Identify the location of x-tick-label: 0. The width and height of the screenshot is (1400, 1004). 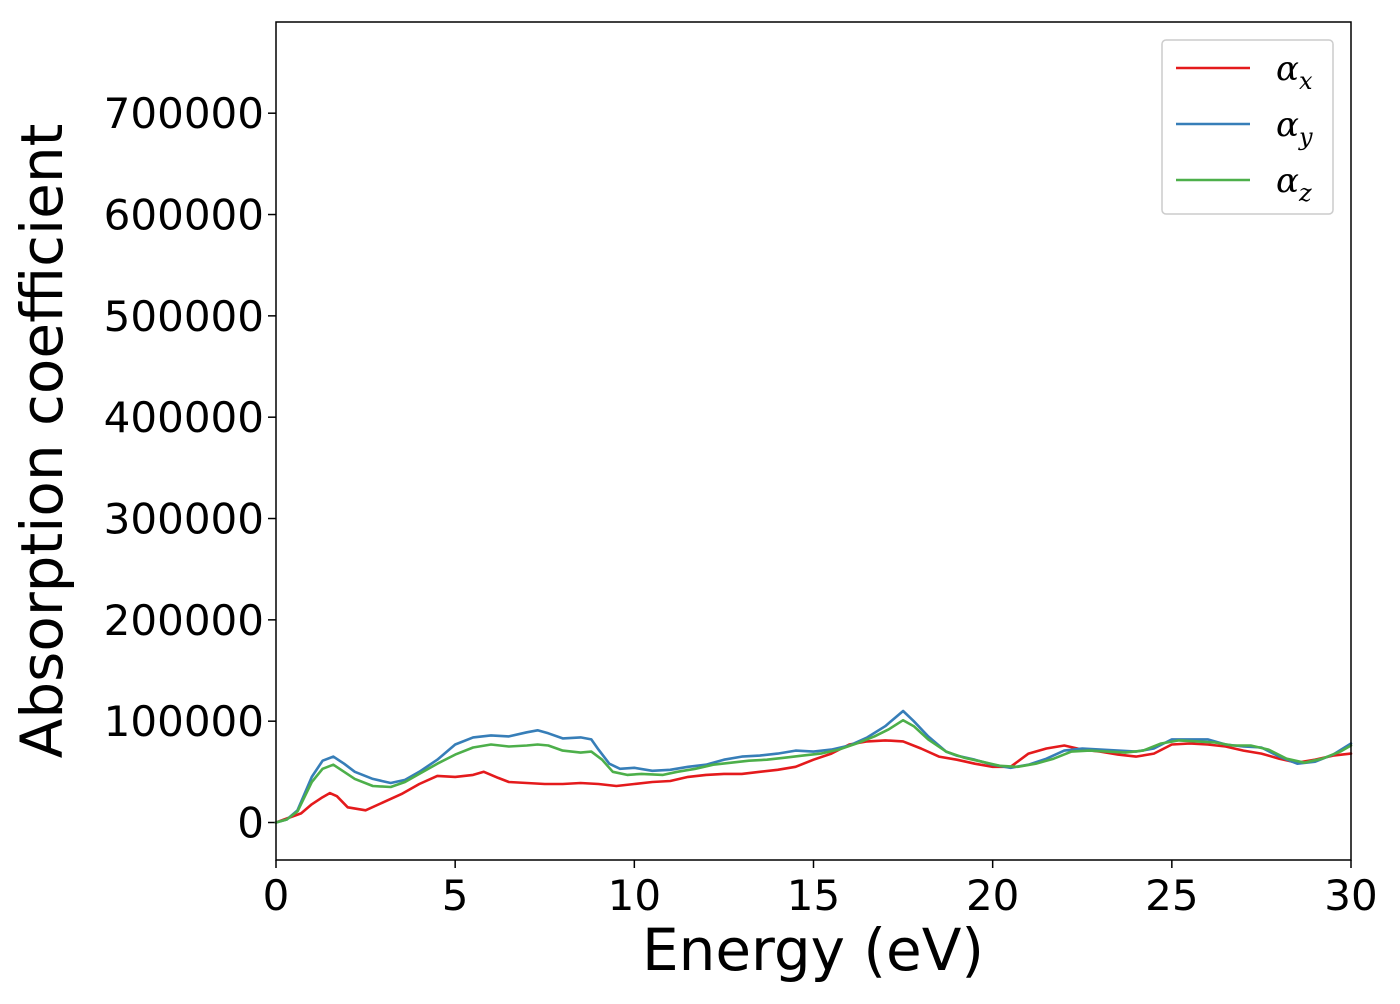
(276, 895).